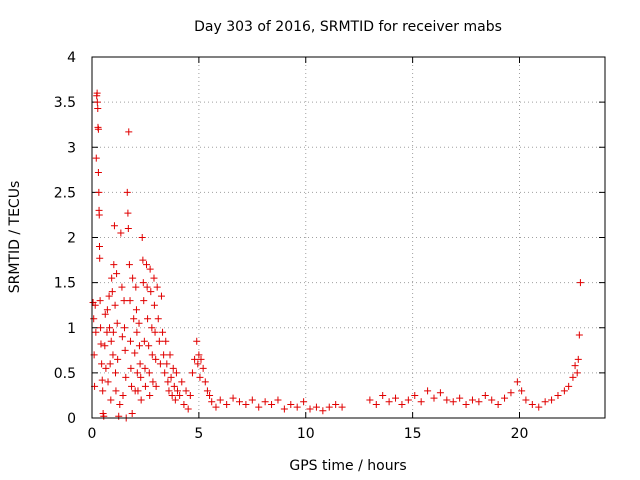 This screenshot has width=640, height=480. Describe the element at coordinates (71, 419) in the screenshot. I see `y-tick-label: 0` at that location.